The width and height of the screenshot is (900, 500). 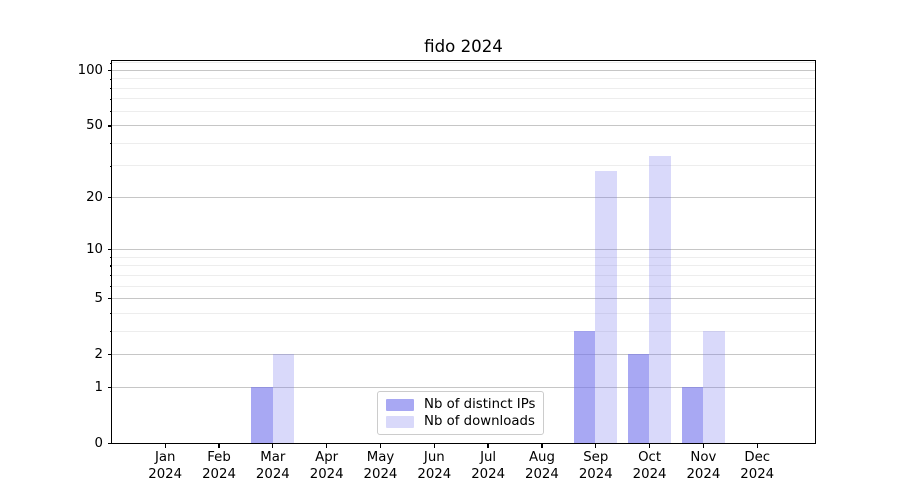 What do you see at coordinates (98, 387) in the screenshot?
I see `y-tick-label-1: 1` at bounding box center [98, 387].